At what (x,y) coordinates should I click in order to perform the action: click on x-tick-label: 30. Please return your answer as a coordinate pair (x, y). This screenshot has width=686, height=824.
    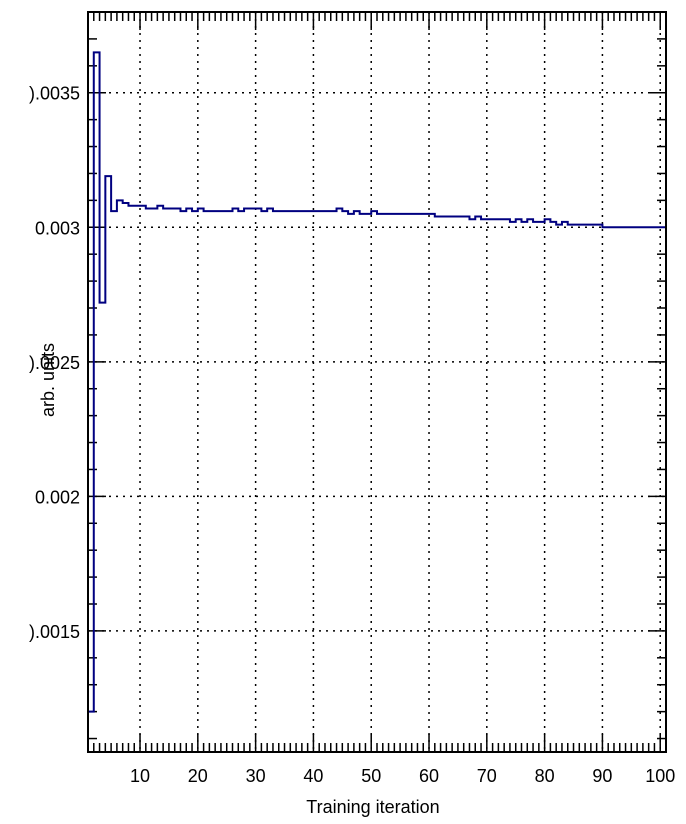
    Looking at the image, I should click on (256, 776).